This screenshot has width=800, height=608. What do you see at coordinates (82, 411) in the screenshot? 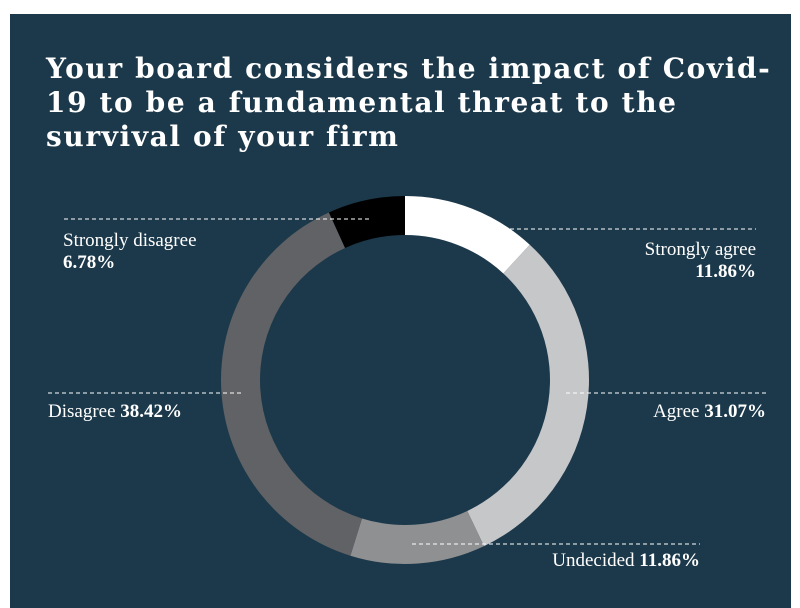
I see `slice-name: Disagree` at bounding box center [82, 411].